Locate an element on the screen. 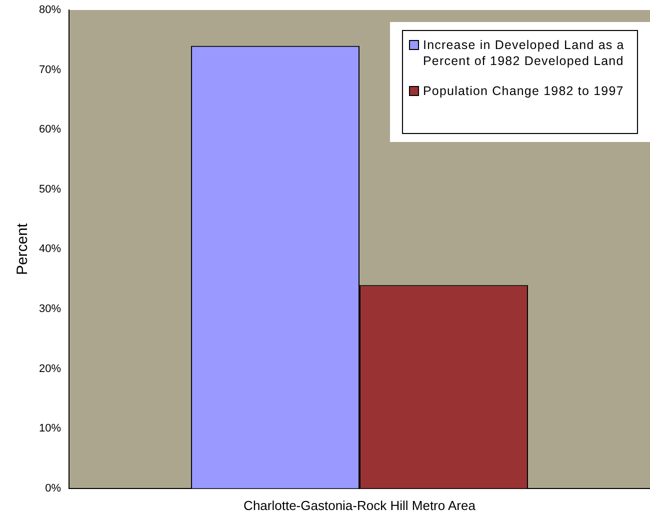 Image resolution: width=650 pixels, height=529 pixels. y-tick-label: 80% is located at coordinates (50, 10).